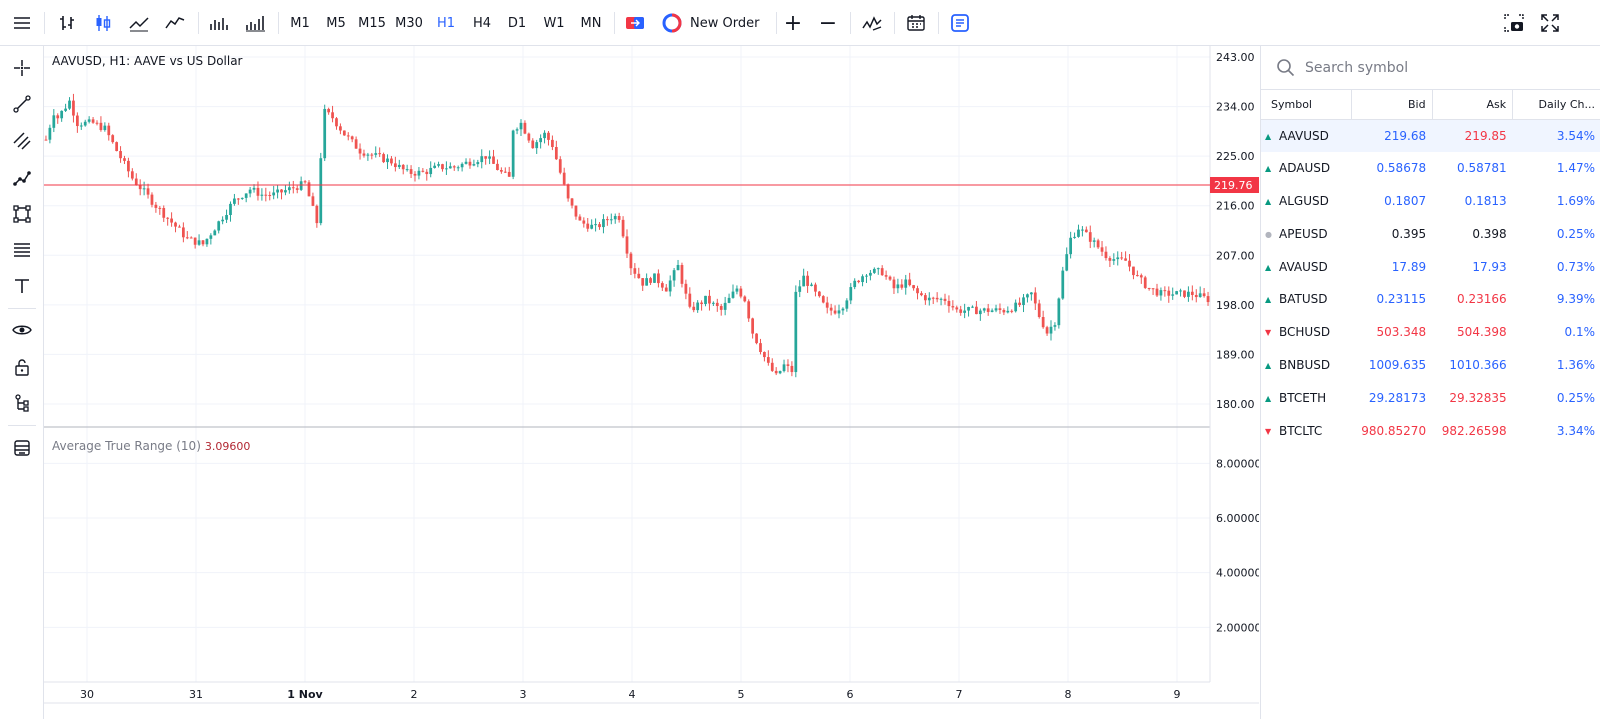  Describe the element at coordinates (67, 23) in the screenshot. I see `bar-chart-icon` at that location.